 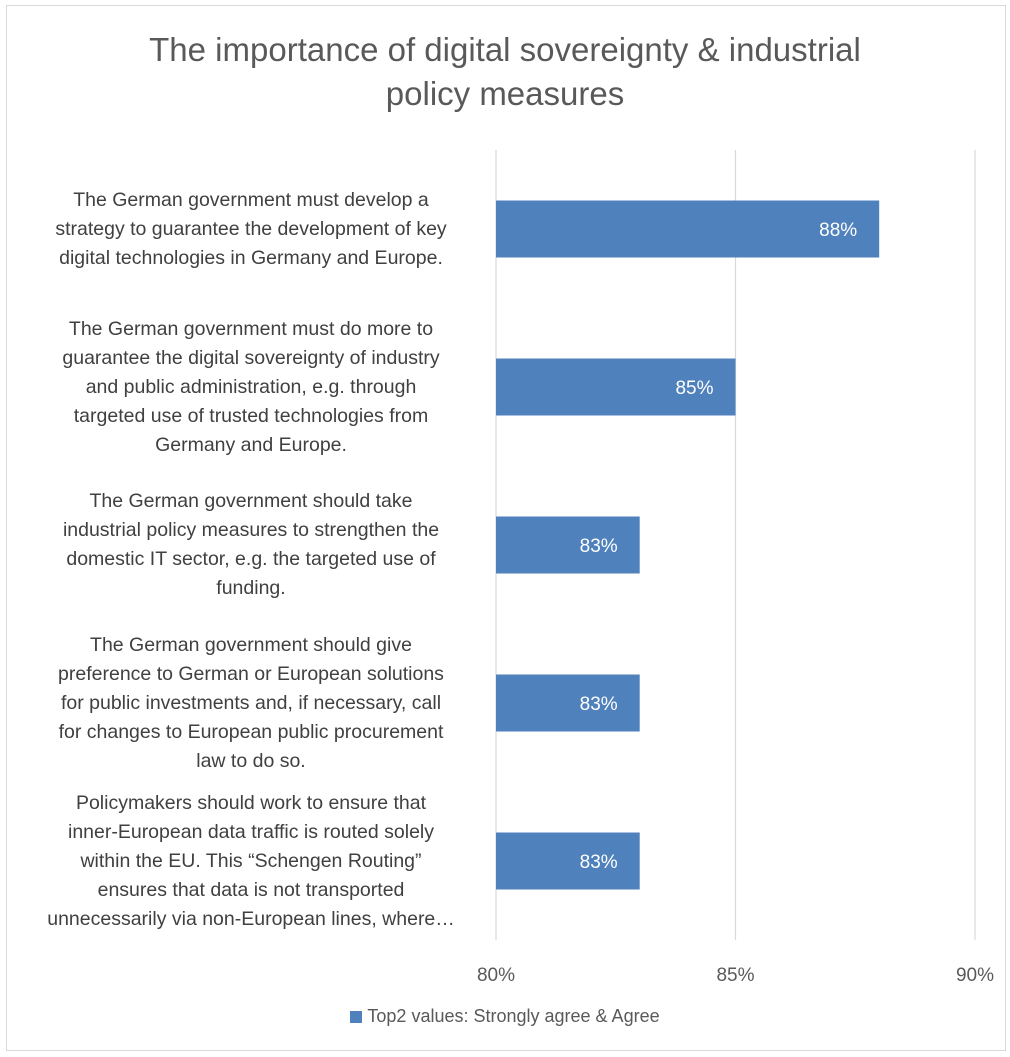 I want to click on bar-value-label: 85%, so click(x=694, y=388).